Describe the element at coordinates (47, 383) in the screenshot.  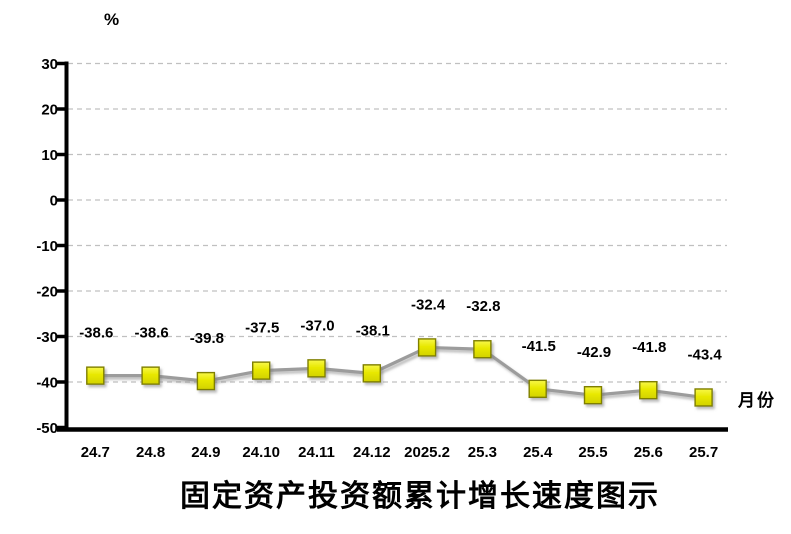
I see `y-tick-label: -40` at that location.